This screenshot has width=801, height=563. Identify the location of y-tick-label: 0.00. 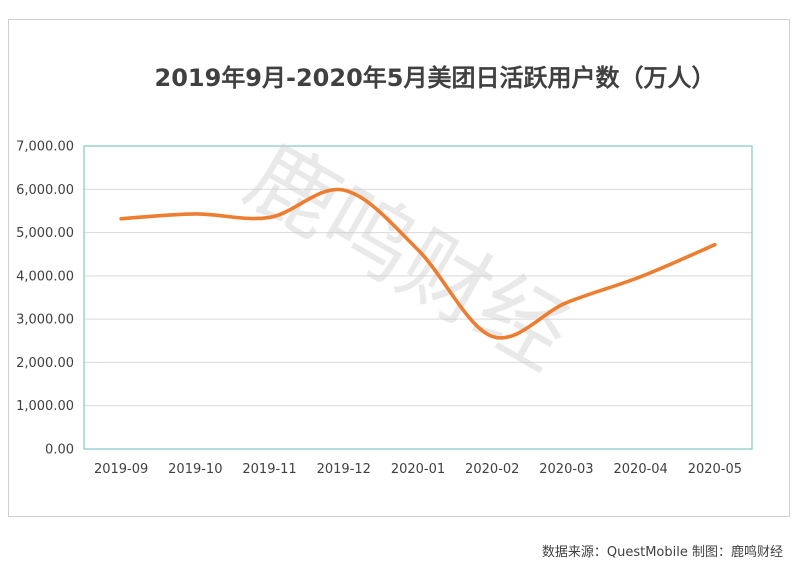
(59, 450).